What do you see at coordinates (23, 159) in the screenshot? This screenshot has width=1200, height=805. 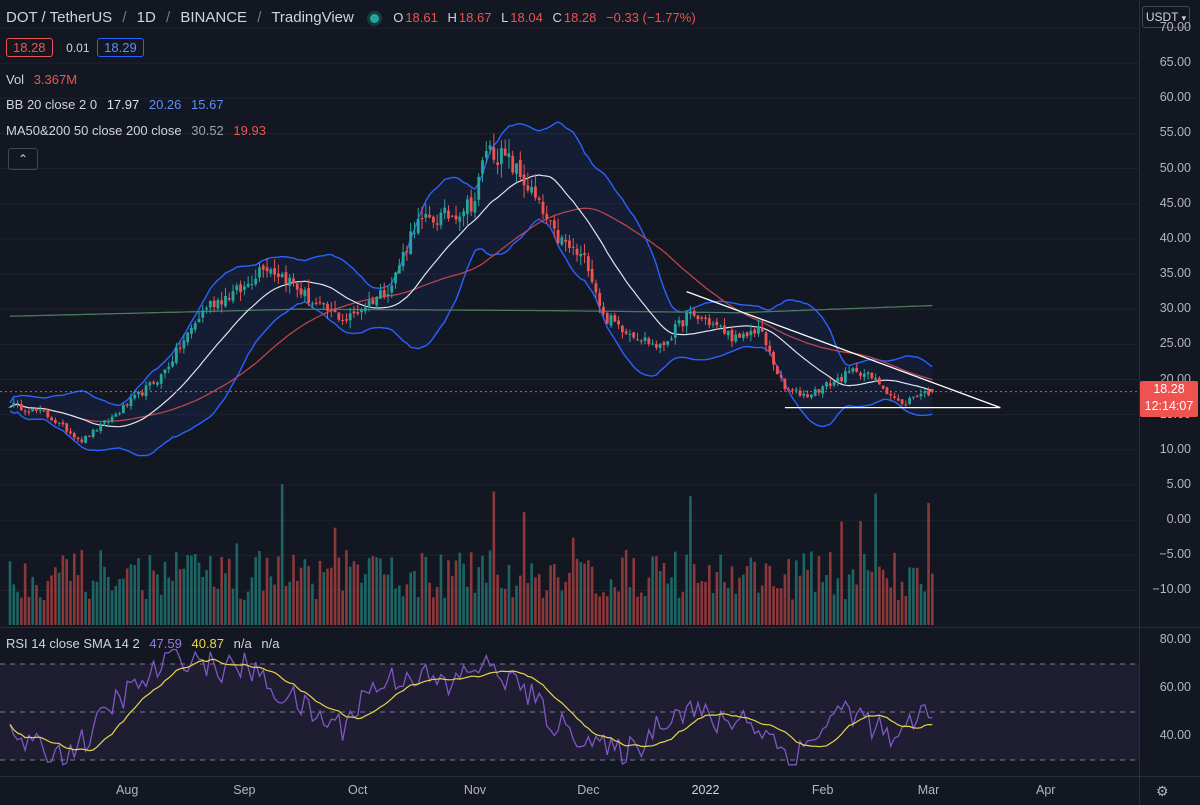 I see `collapse-legend-button: ⌃` at bounding box center [23, 159].